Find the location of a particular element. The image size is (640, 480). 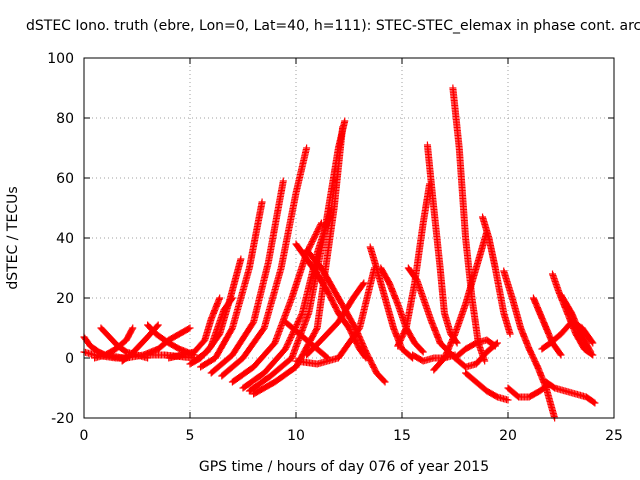

series-34-markers is located at coordinates (487, 386).